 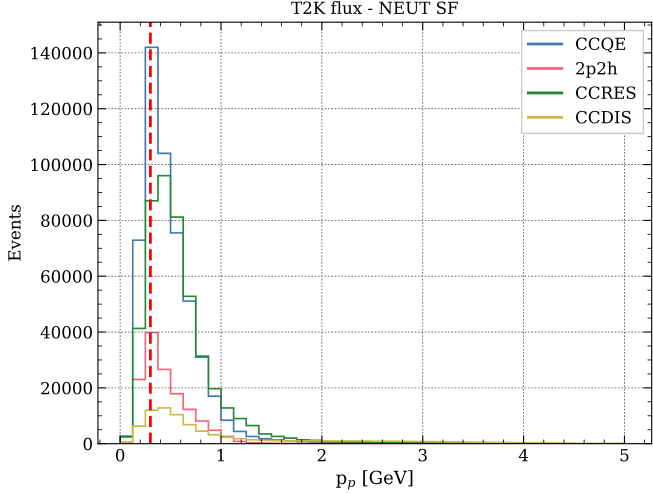 I want to click on x-tick-label: 2, so click(x=322, y=455).